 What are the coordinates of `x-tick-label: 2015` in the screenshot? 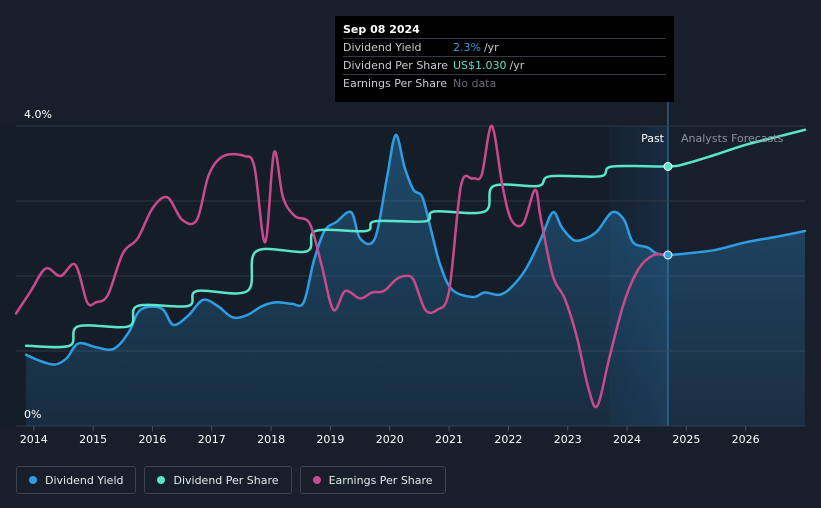 It's located at (93, 439).